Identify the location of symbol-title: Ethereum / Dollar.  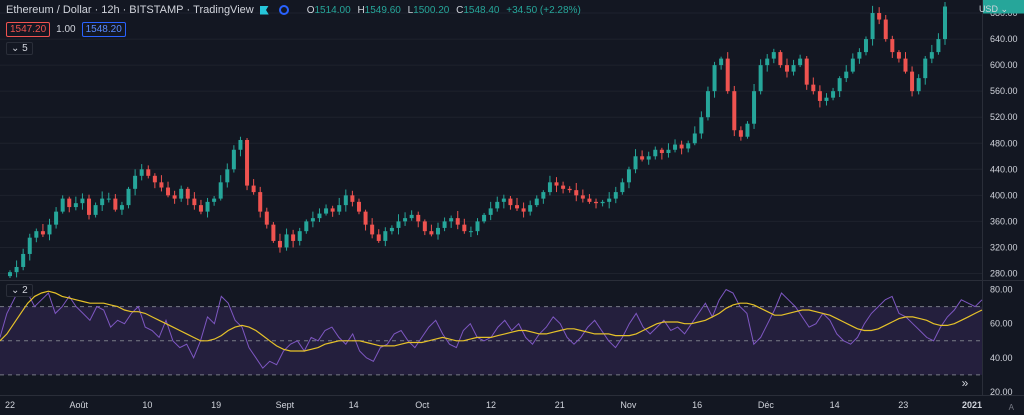
(49, 10).